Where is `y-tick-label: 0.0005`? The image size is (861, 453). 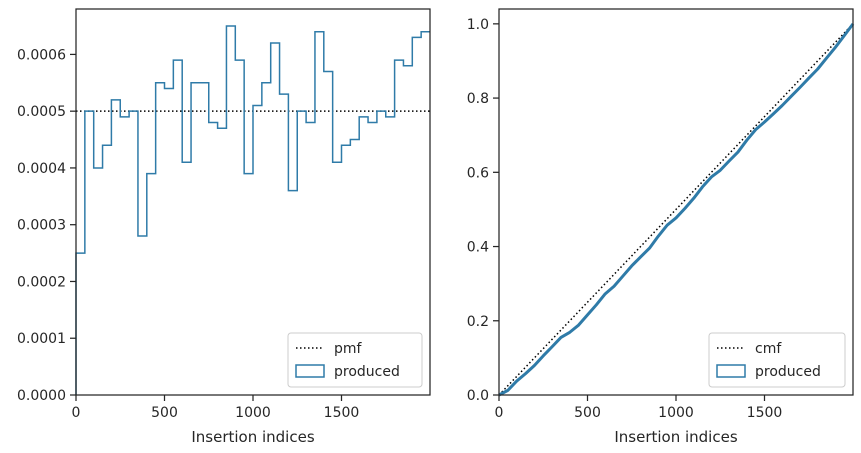
y-tick-label: 0.0005 is located at coordinates (41, 112).